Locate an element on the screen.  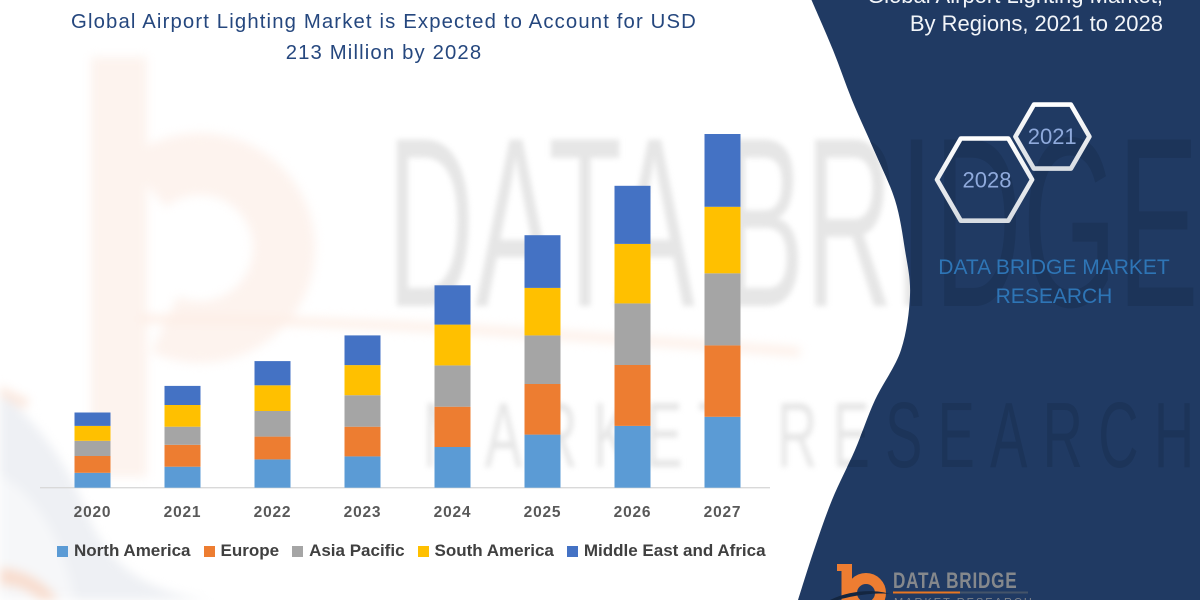
svg-text: MARKET RESEARCH is located at coordinates (964, 598).